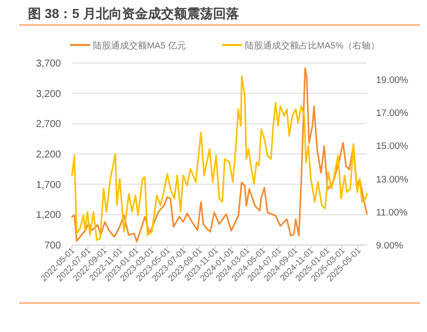 The width and height of the screenshot is (427, 332). I want to click on y-tick-label: 2,200, so click(49, 155).